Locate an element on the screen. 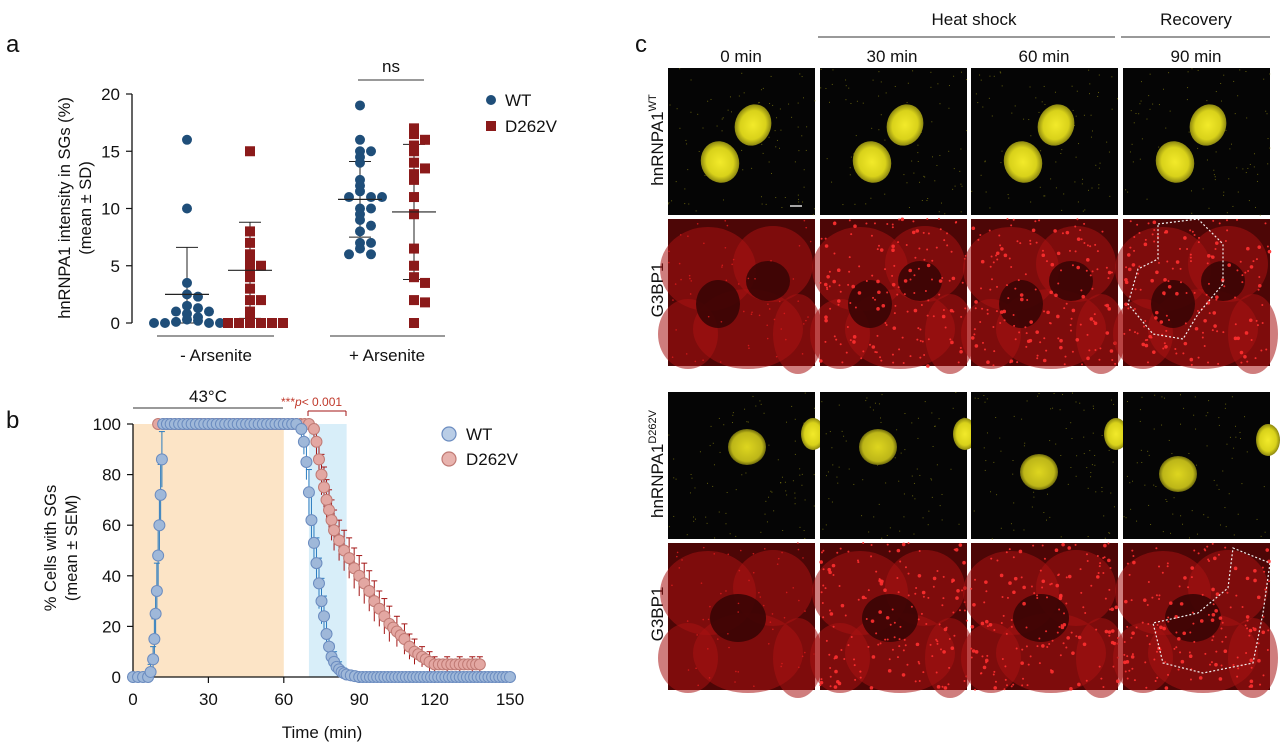 The width and height of the screenshot is (1280, 748). micrograph-r2-c4 is located at coordinates (1195, 296).